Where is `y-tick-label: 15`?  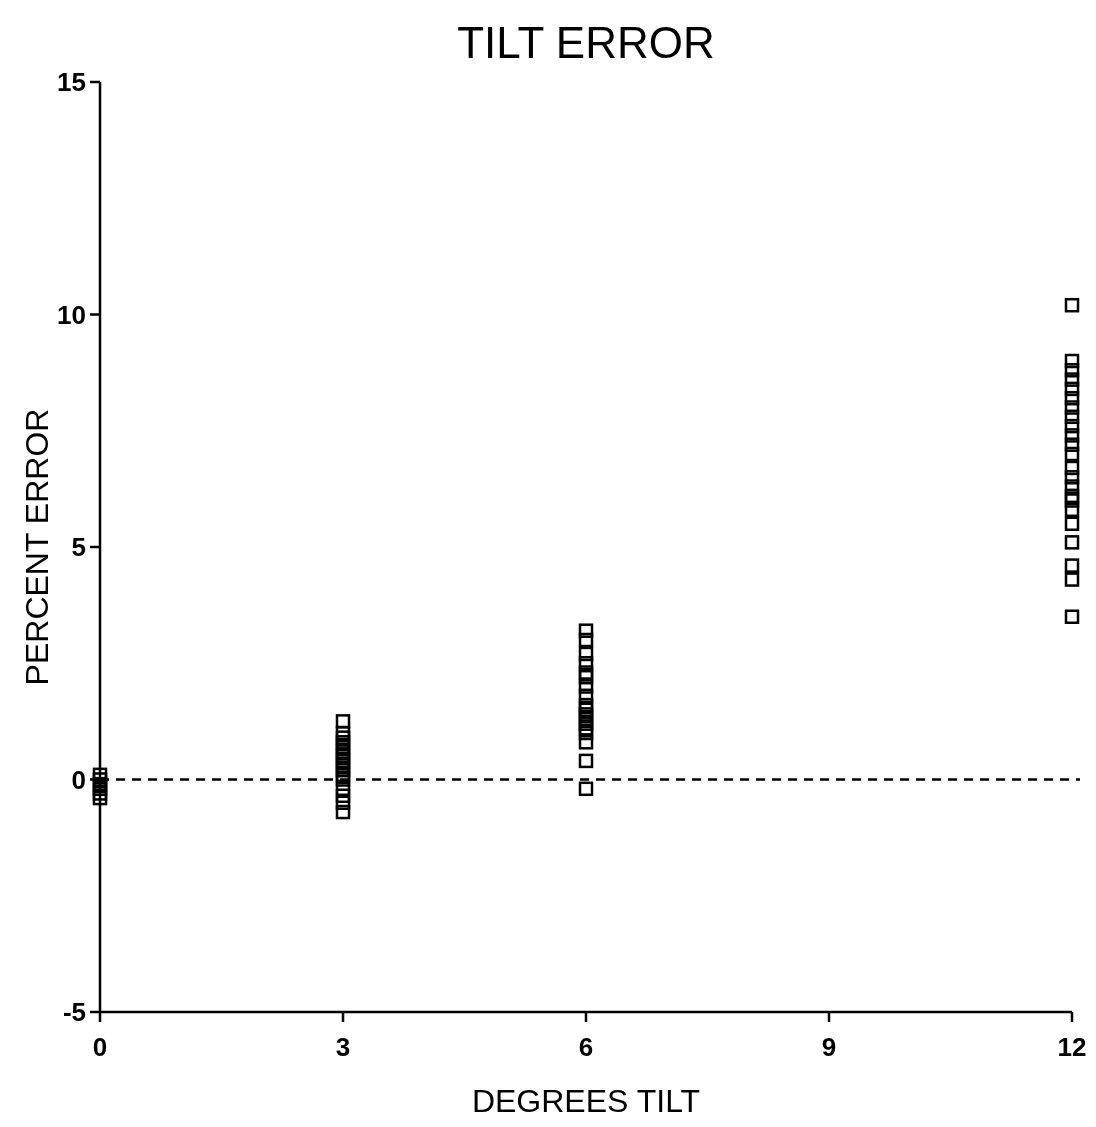
y-tick-label: 15 is located at coordinates (71, 82).